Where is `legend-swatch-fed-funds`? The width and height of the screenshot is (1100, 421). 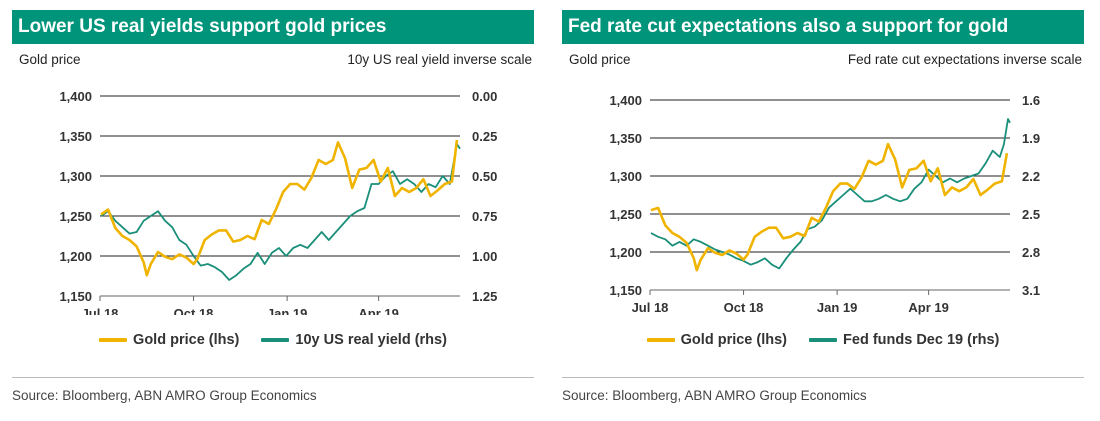 legend-swatch-fed-funds is located at coordinates (823, 340).